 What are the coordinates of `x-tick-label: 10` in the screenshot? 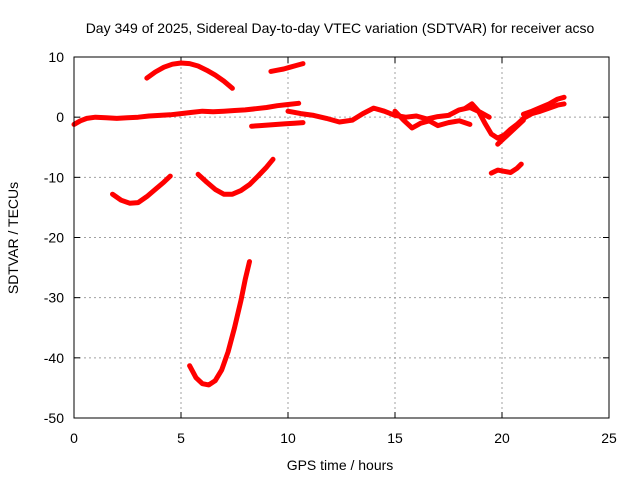 It's located at (288, 438).